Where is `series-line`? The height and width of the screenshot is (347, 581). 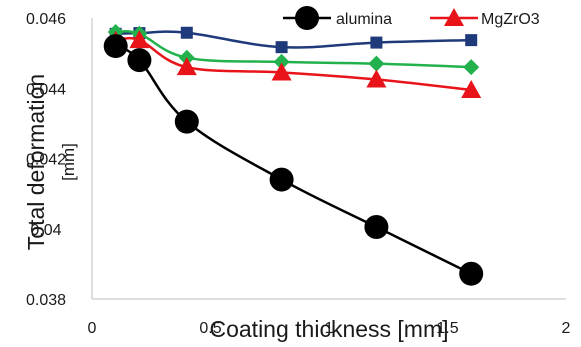 series-line is located at coordinates (293, 39).